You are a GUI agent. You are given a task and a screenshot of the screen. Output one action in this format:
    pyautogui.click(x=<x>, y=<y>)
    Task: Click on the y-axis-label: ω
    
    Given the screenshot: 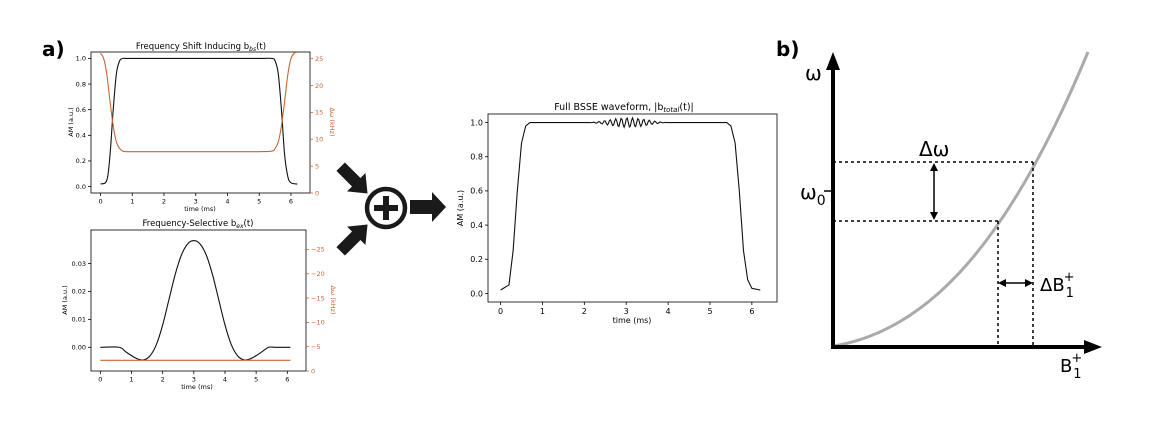 What is the action you would take?
    pyautogui.click(x=813, y=73)
    